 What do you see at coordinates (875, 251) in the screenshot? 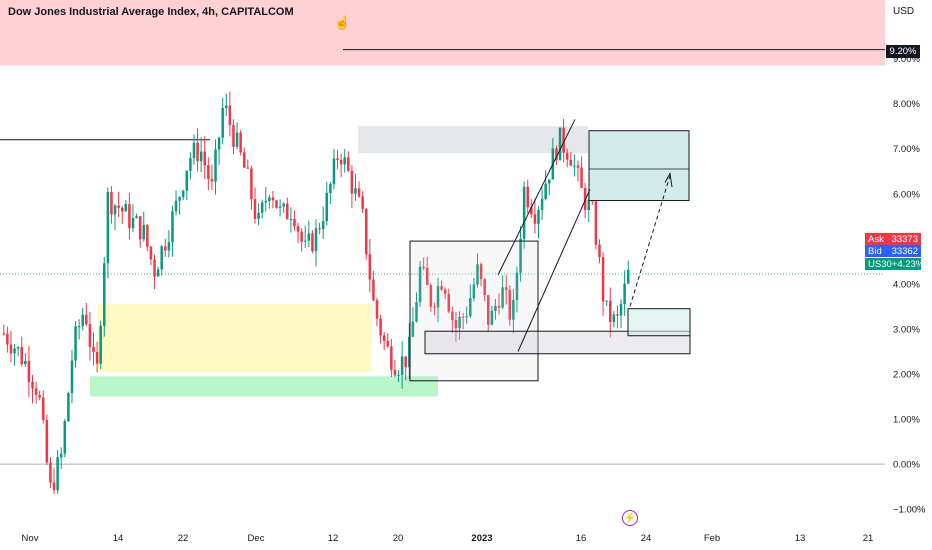
I see `bid-label: Bid` at bounding box center [875, 251].